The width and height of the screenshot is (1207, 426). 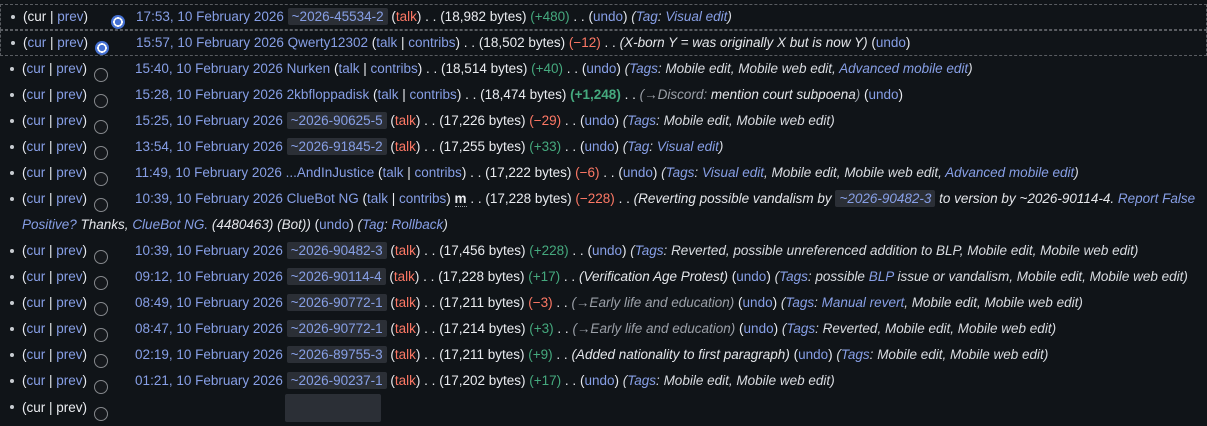 What do you see at coordinates (336, 354) in the screenshot?
I see `temp-user-link: ~2026-89755-3` at bounding box center [336, 354].